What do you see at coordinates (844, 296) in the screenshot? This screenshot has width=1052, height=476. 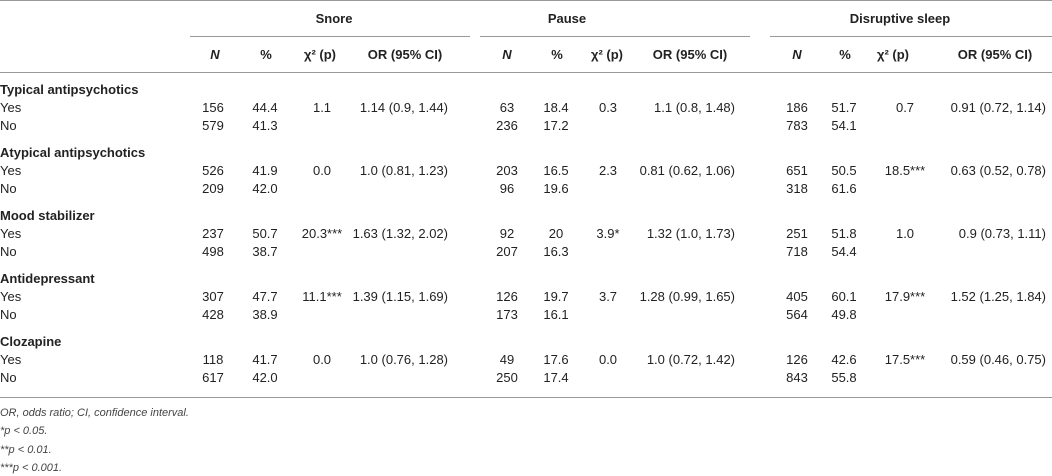 I see `cell: 60.1` at bounding box center [844, 296].